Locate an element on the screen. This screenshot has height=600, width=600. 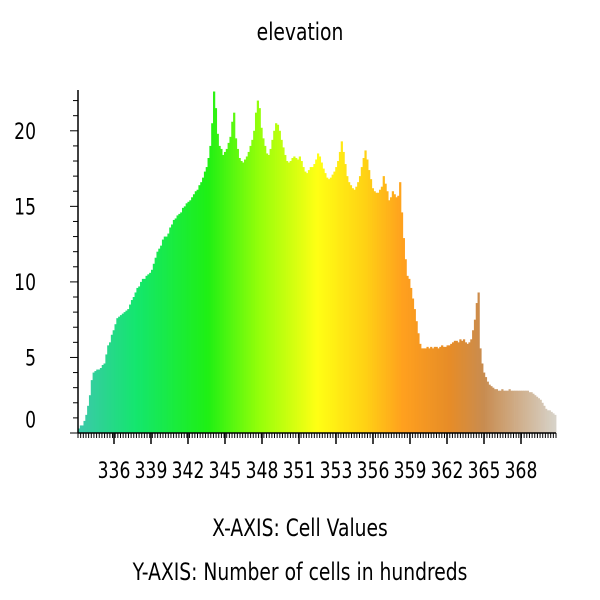
y-axis-title: Y-AXIS: Number of cells in hundreds is located at coordinates (300, 572).